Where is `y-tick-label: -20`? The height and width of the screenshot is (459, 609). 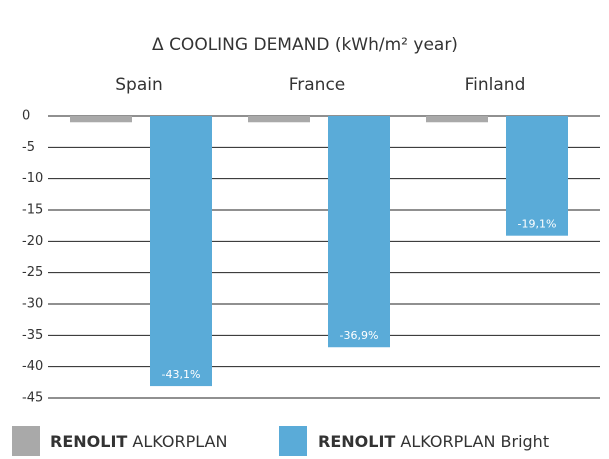
y-tick-label: -20 is located at coordinates (32, 241).